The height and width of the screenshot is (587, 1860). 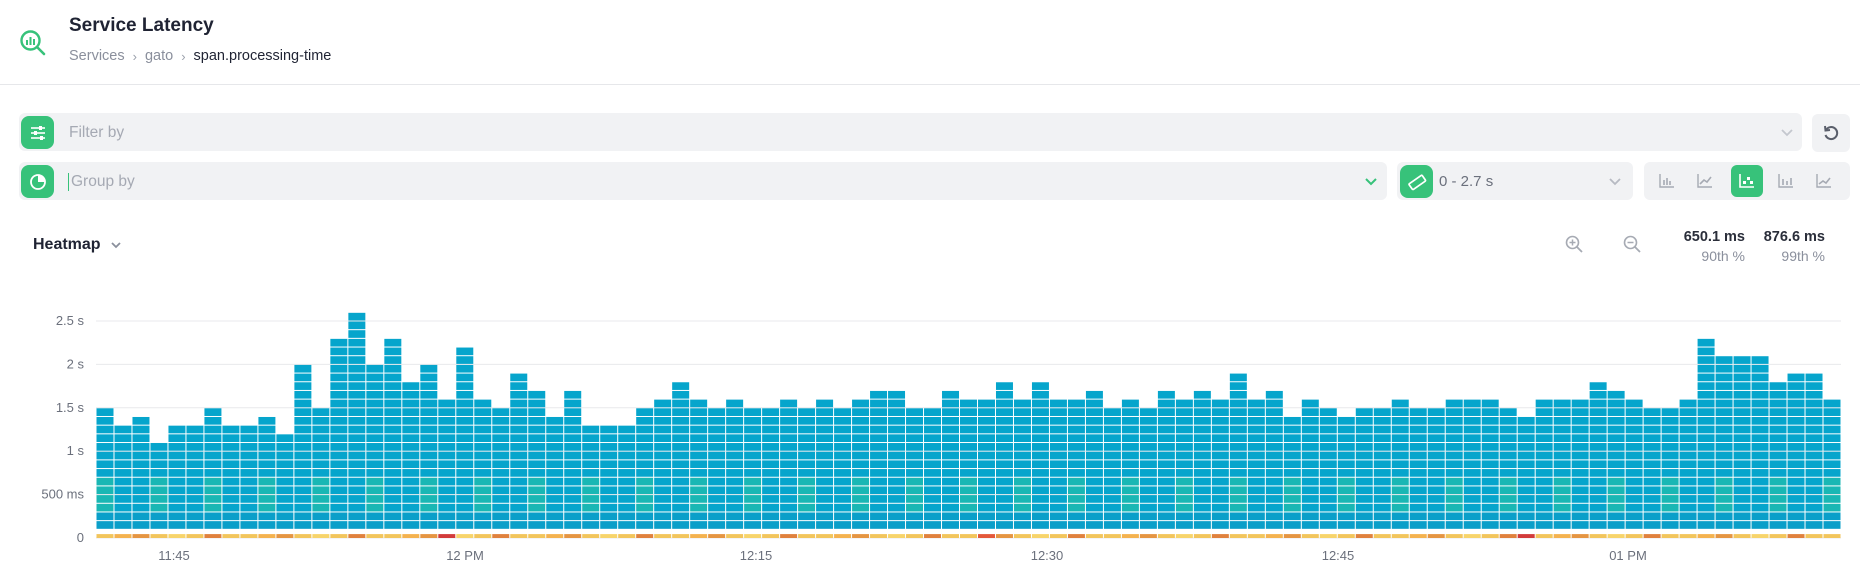 What do you see at coordinates (1574, 244) in the screenshot?
I see `zoom-in-icon` at bounding box center [1574, 244].